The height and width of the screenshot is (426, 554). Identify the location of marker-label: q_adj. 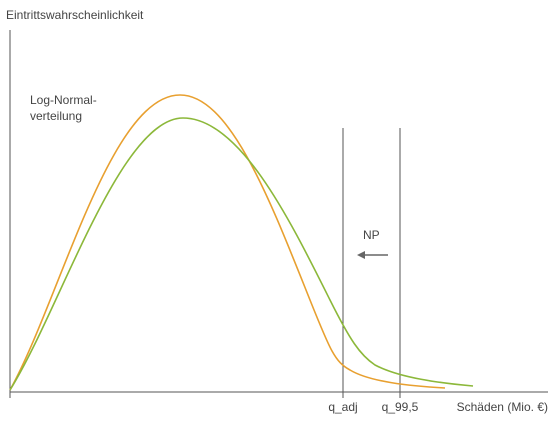
(342, 407).